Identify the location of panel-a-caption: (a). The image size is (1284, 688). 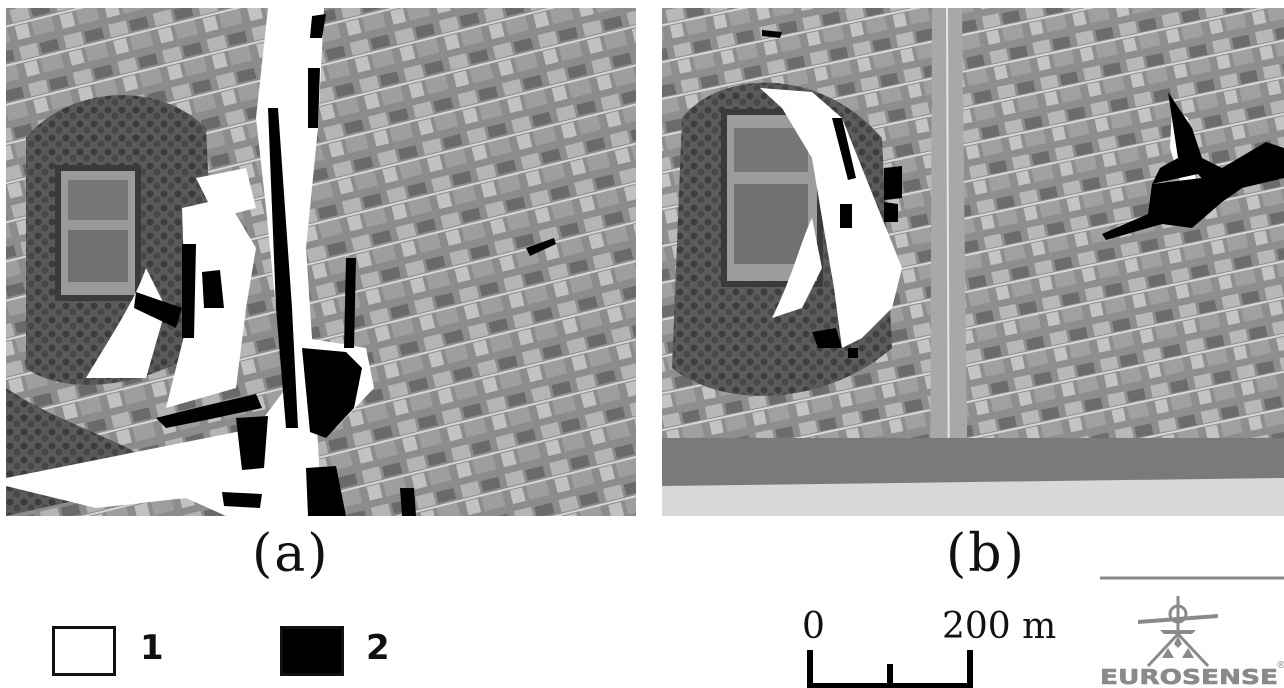
(291, 554).